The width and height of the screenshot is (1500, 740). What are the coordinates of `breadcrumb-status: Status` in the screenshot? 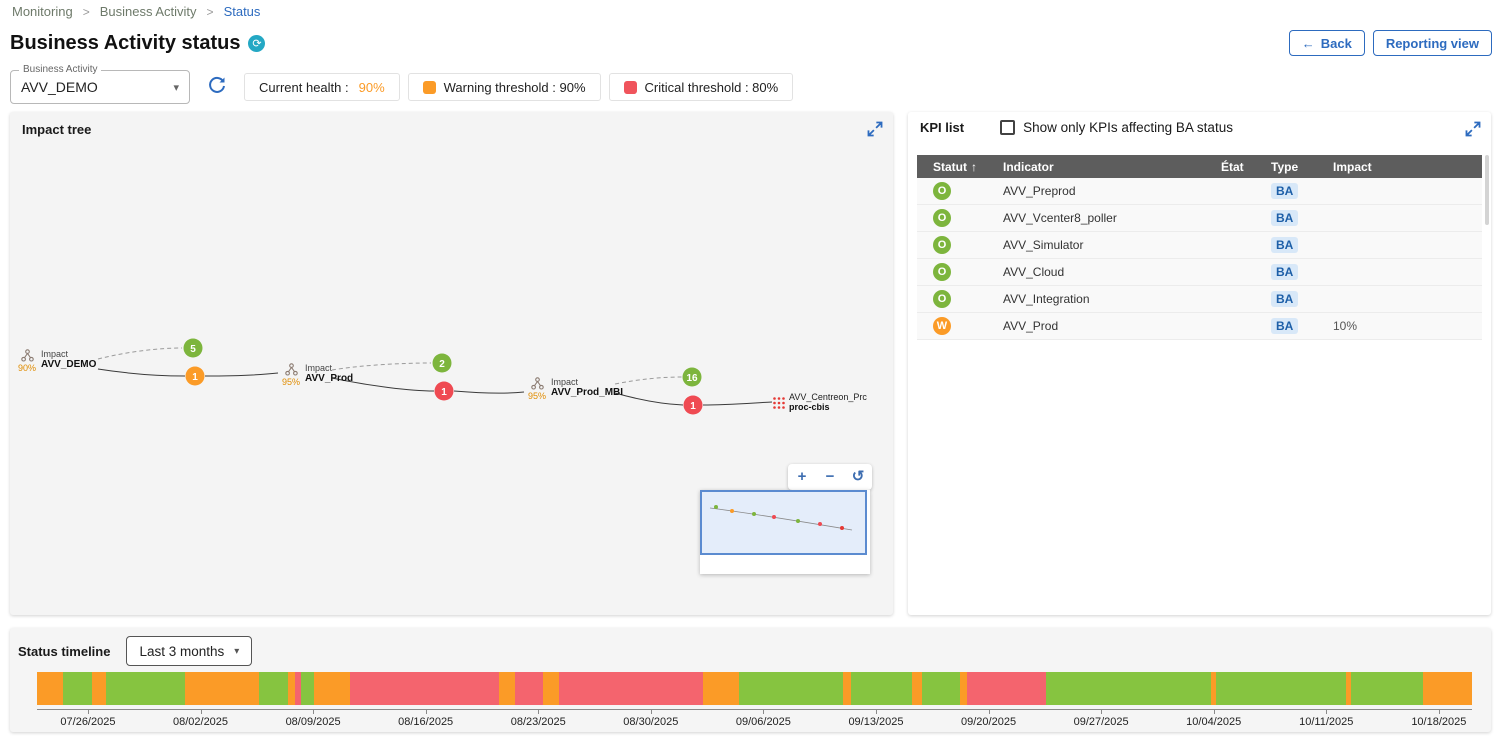 It's located at (242, 11).